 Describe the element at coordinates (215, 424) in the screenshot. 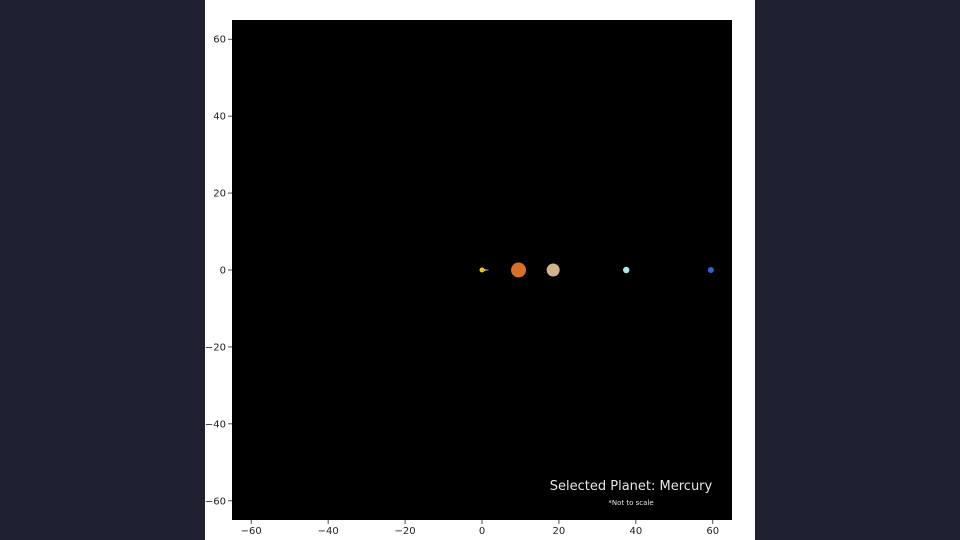

I see `y-tick-label: −40` at that location.